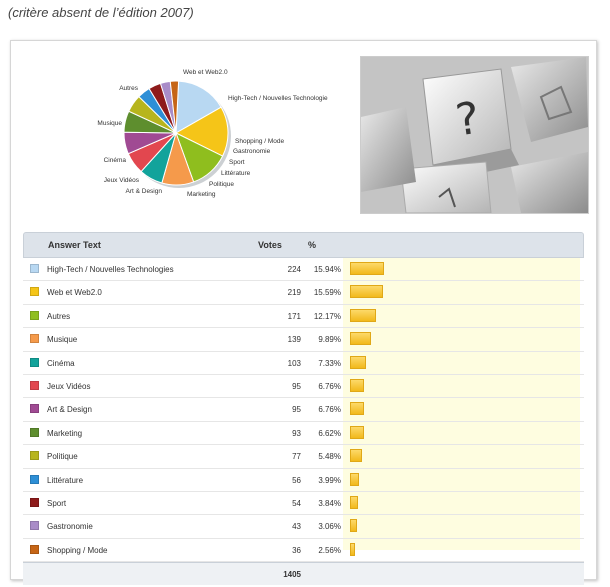 The width and height of the screenshot is (610, 587). I want to click on pie-label-9: Politique, so click(221, 184).